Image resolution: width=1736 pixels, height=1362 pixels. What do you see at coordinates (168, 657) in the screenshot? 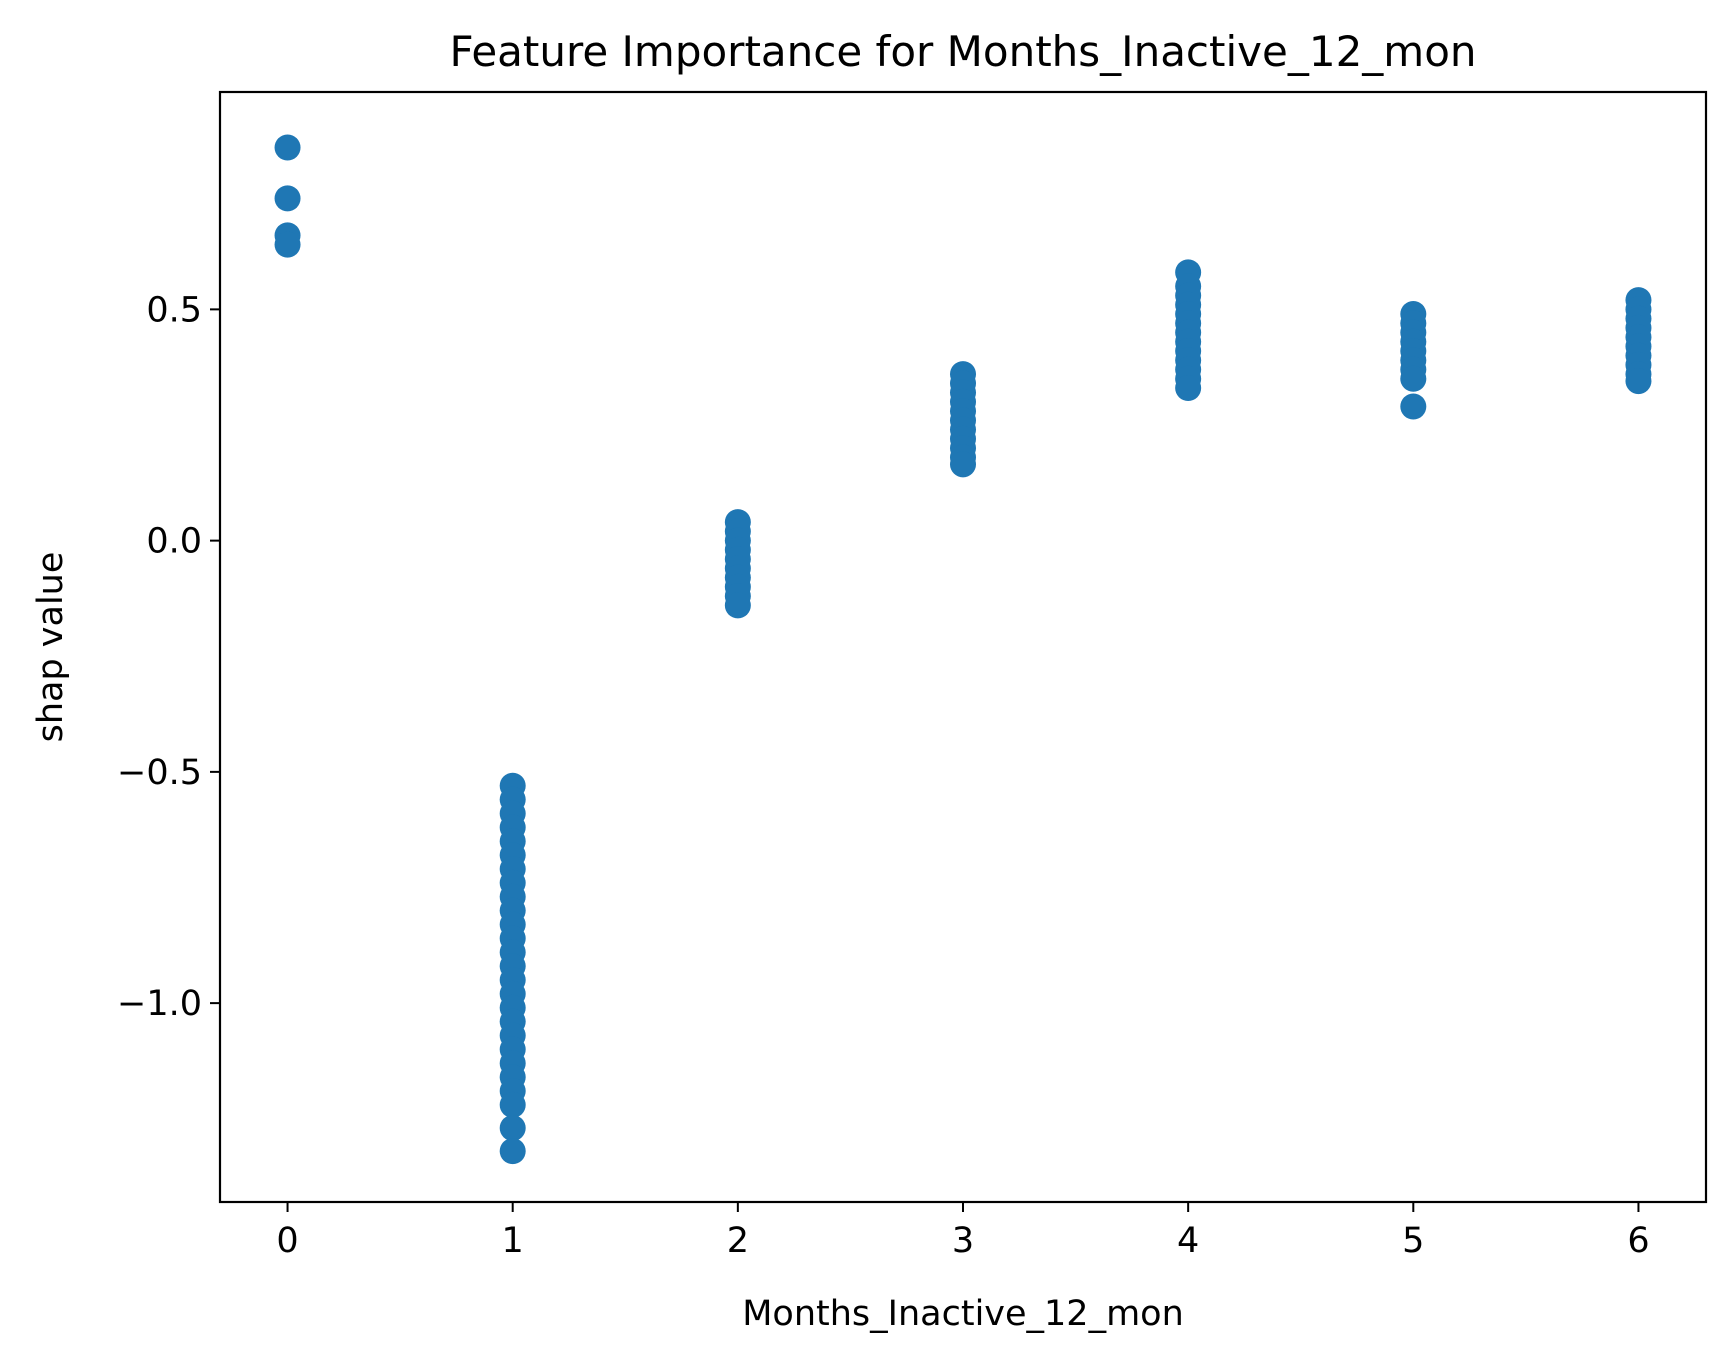
I see `y-axis-ticks: −1.0 −0.5 0.0 0.5` at bounding box center [168, 657].